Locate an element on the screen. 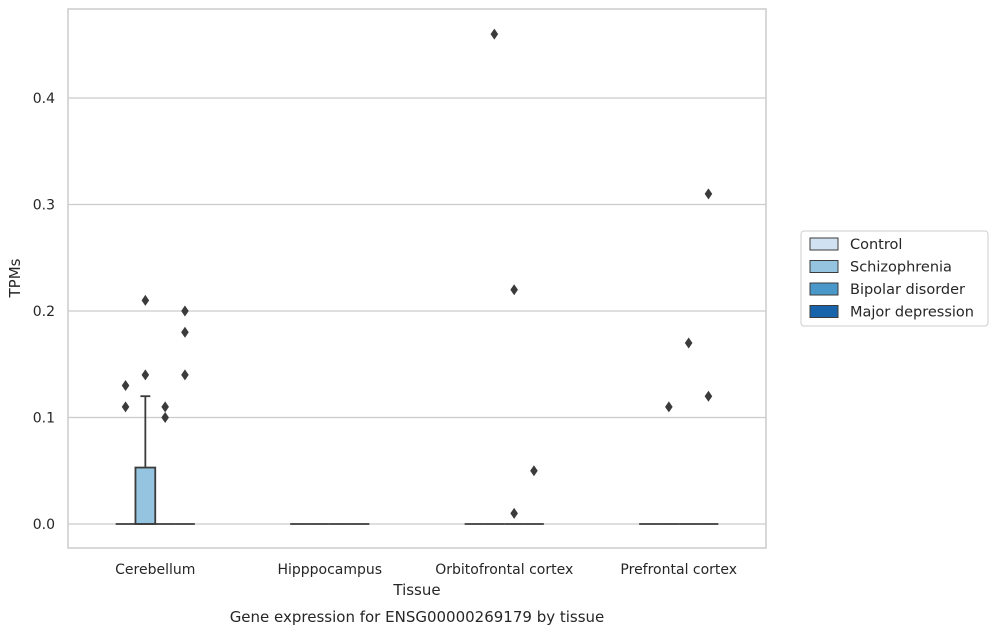 The width and height of the screenshot is (997, 634). legend-frame is located at coordinates (894, 278).